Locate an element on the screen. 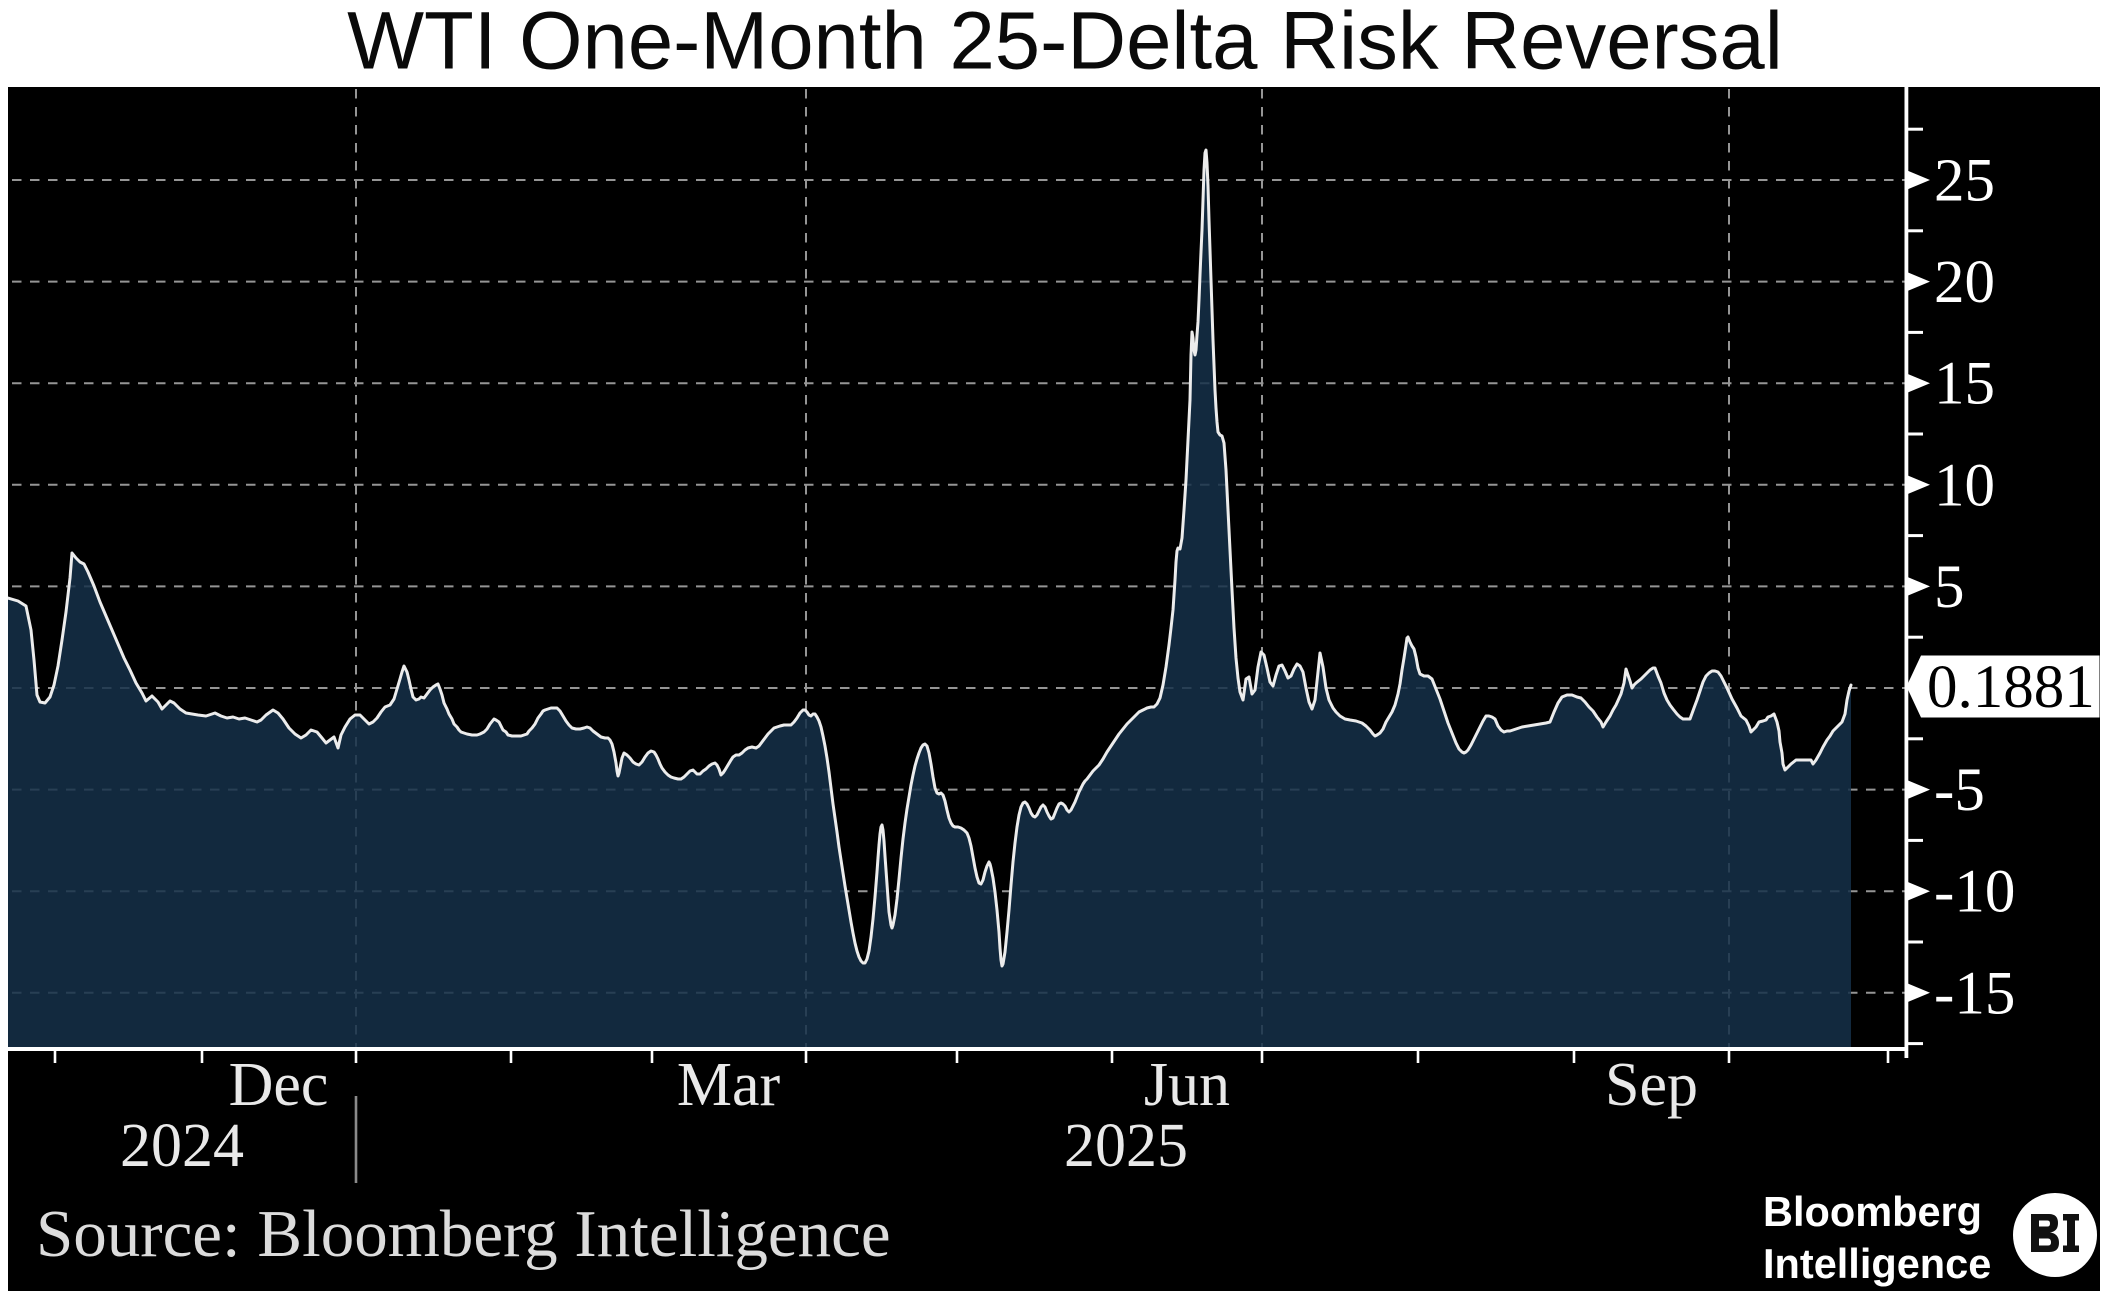 The image size is (2104, 1301). svg-text: 2024 is located at coordinates (182, 1146).